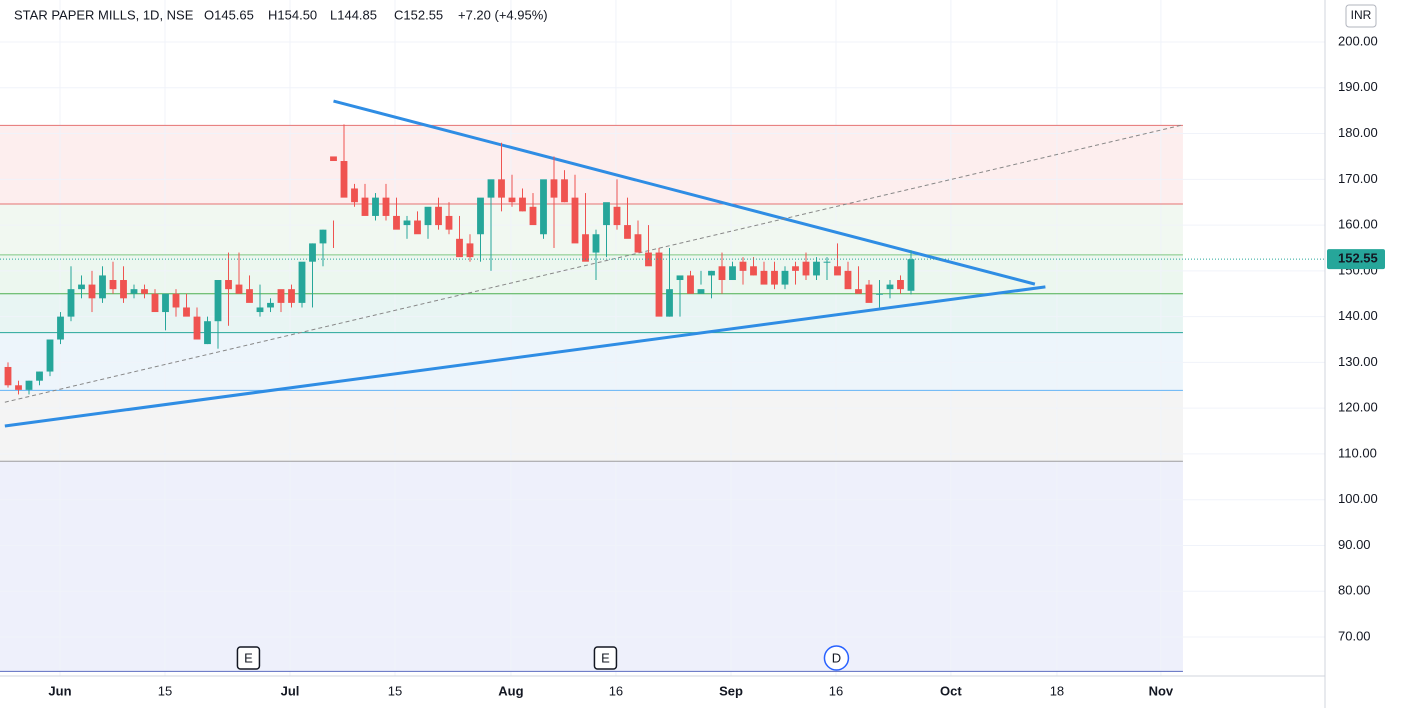 This screenshot has width=1407, height=708. Describe the element at coordinates (1358, 40) in the screenshot. I see `y-tick-label: 200.00` at that location.